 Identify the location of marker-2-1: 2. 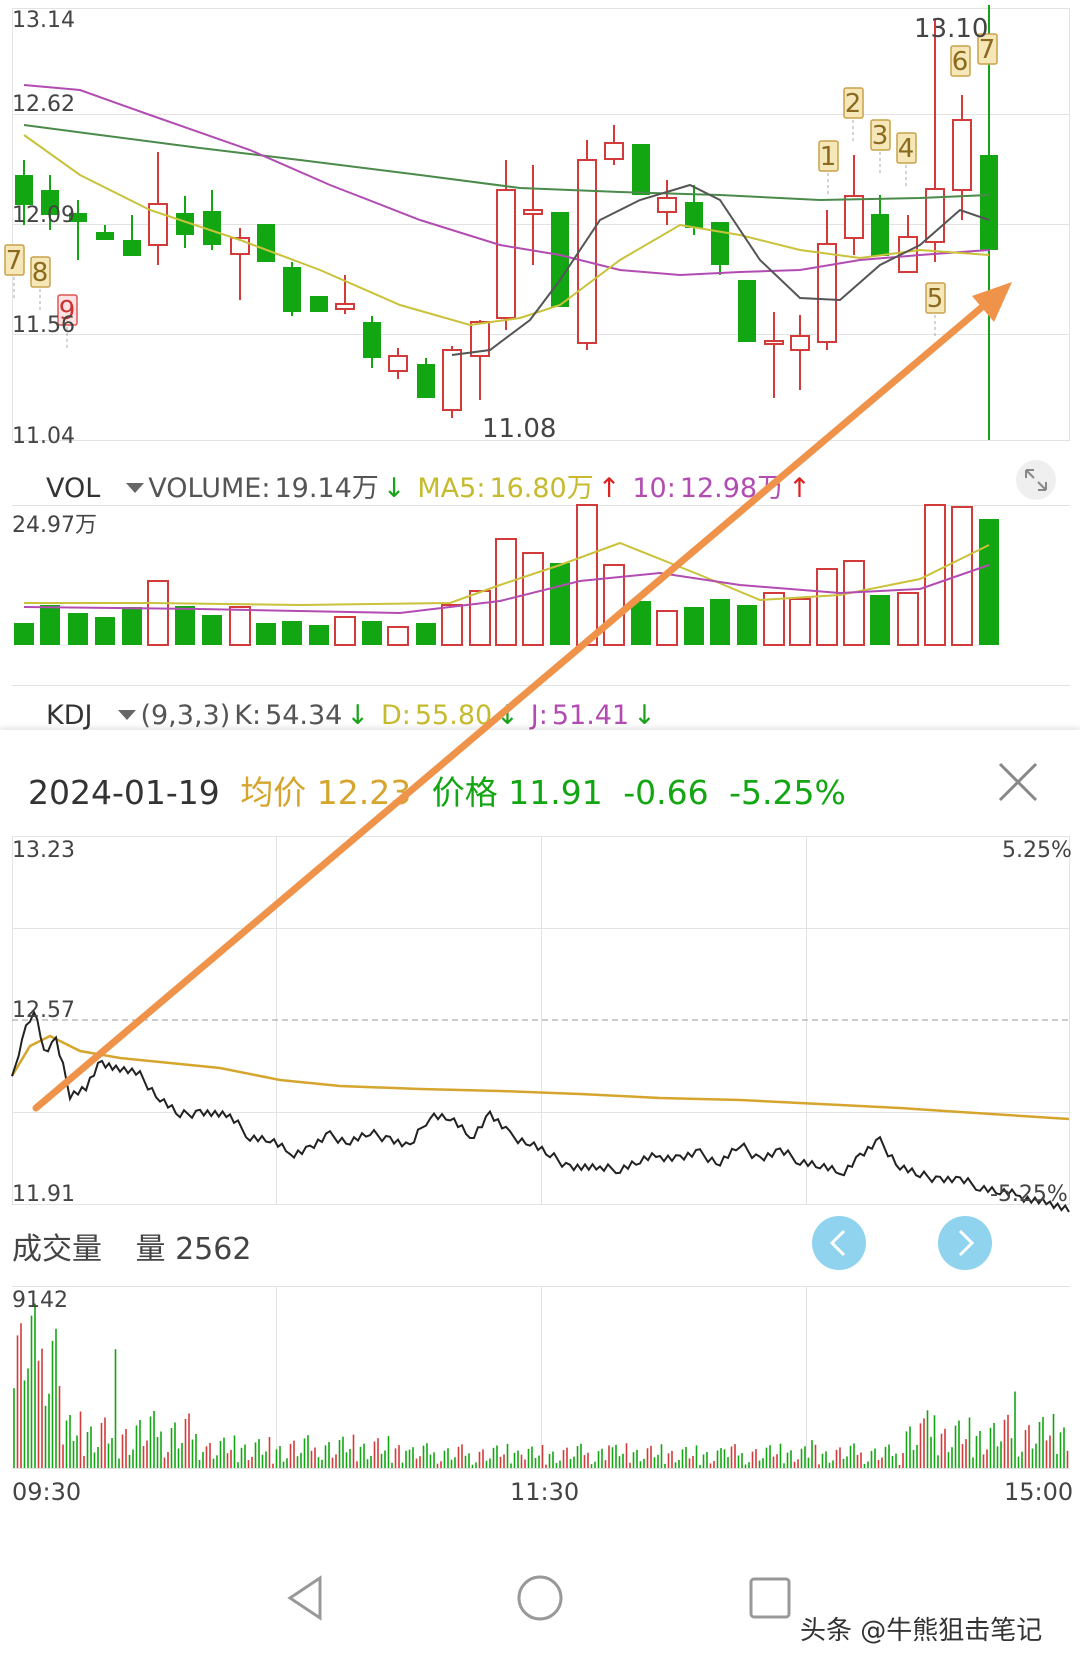
(853, 103).